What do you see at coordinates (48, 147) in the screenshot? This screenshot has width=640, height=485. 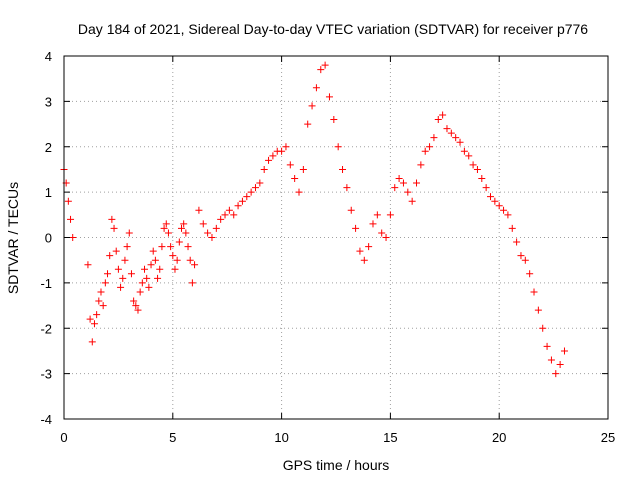 I see `y-tick-label: 2` at bounding box center [48, 147].